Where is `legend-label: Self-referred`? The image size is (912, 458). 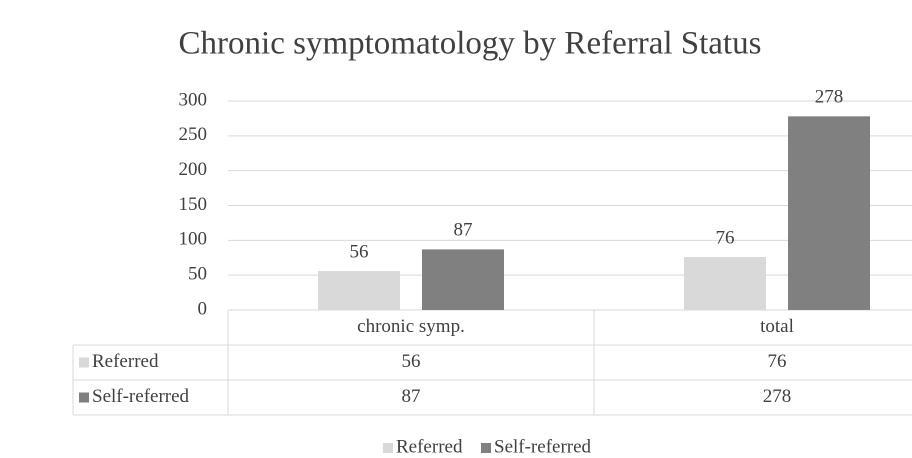
legend-label: Self-referred is located at coordinates (543, 446).